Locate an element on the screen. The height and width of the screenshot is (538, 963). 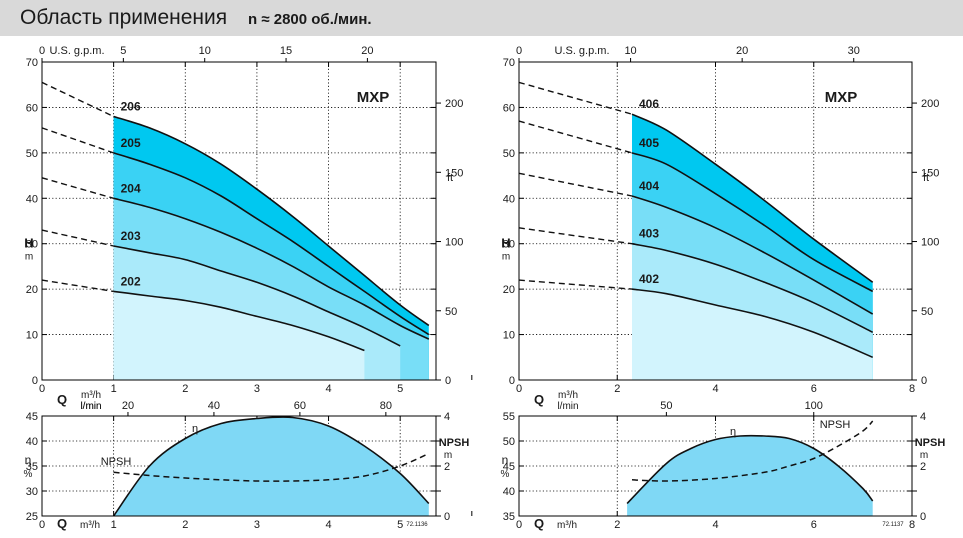
npsh-curve is located at coordinates (752, 451).